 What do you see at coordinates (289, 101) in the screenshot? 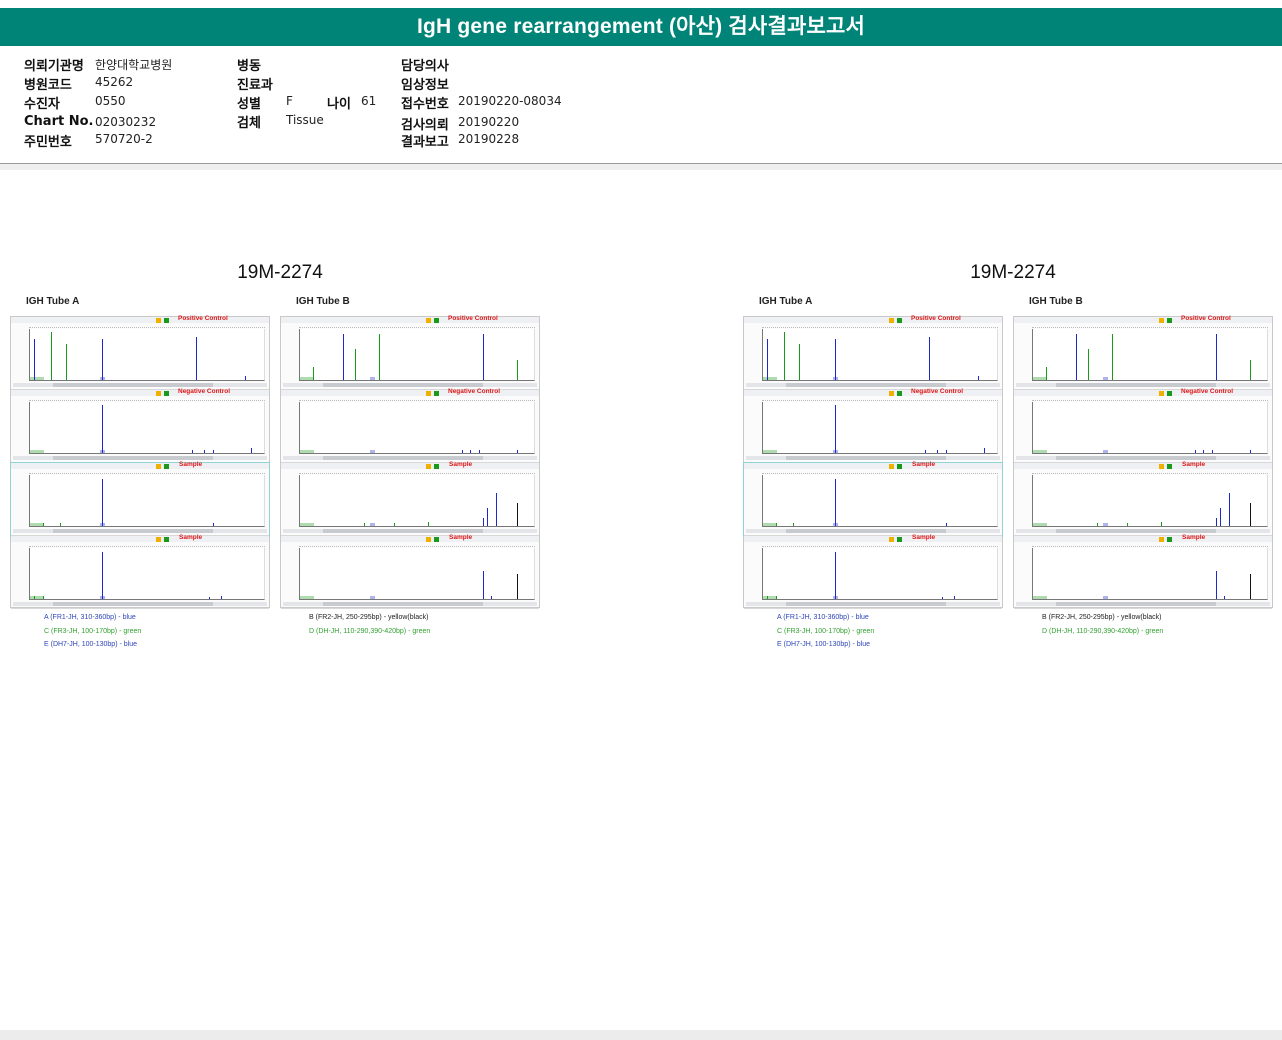
I see `sex-value: F` at bounding box center [289, 101].